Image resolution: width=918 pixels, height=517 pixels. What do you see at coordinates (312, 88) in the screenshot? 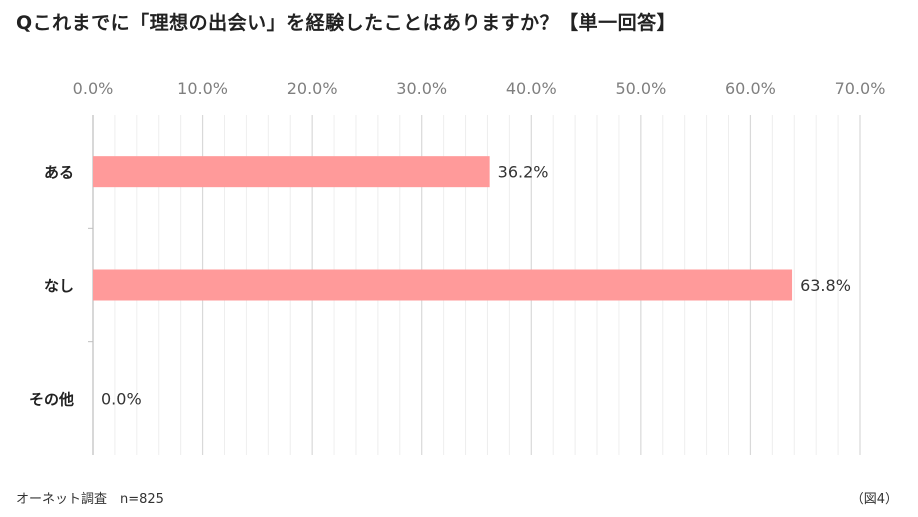
I see `x-tick-label: 20.0%` at bounding box center [312, 88].